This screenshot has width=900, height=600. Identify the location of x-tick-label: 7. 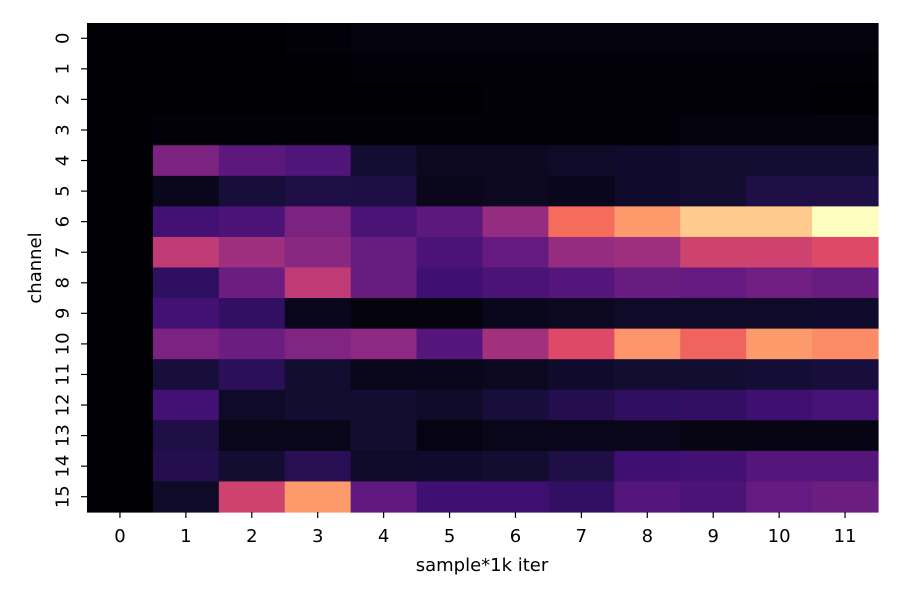
(581, 536).